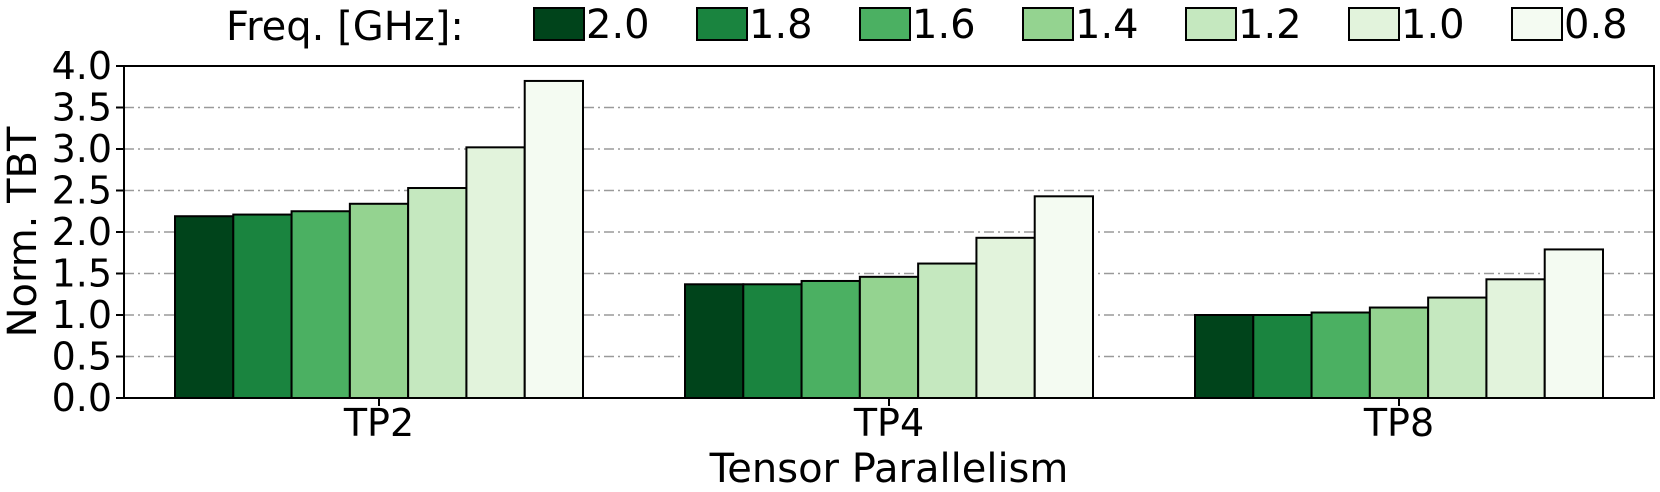  What do you see at coordinates (1107, 25) in the screenshot?
I see `legend-label: 1.4` at bounding box center [1107, 25].